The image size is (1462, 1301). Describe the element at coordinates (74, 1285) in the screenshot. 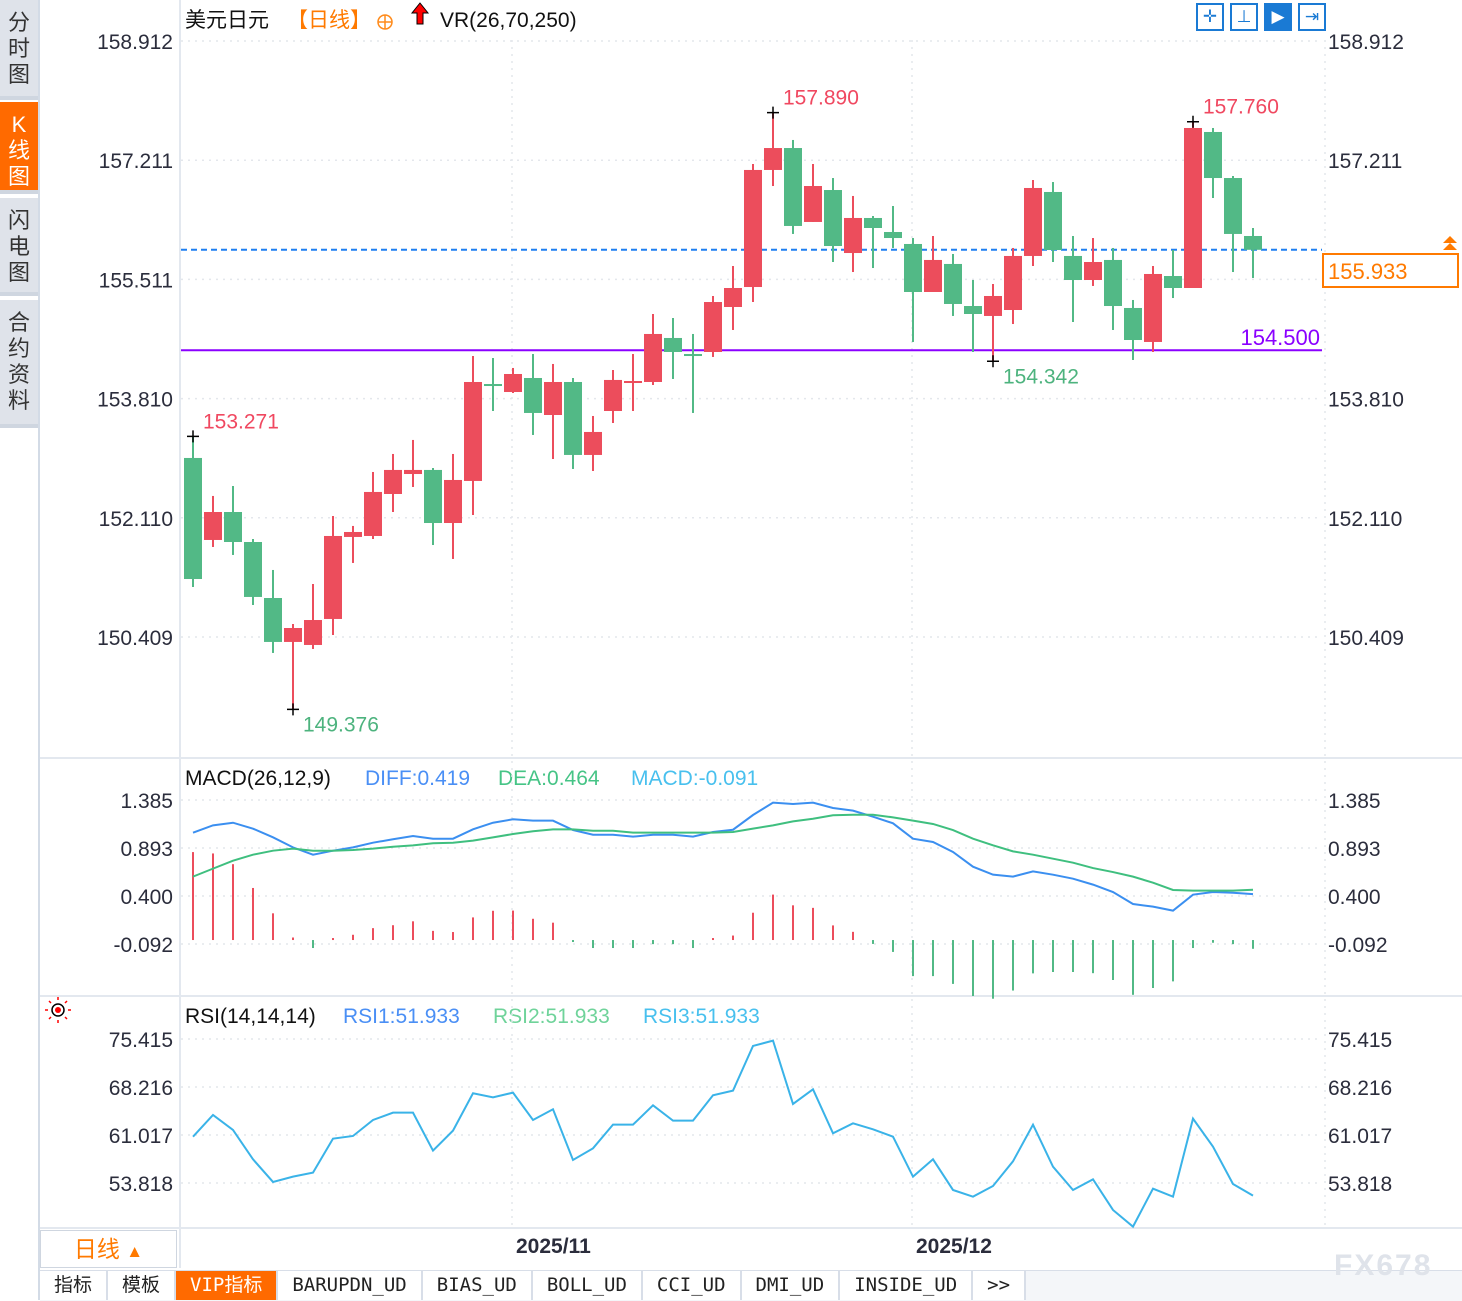

I see `tab-indicators: 指标` at that location.